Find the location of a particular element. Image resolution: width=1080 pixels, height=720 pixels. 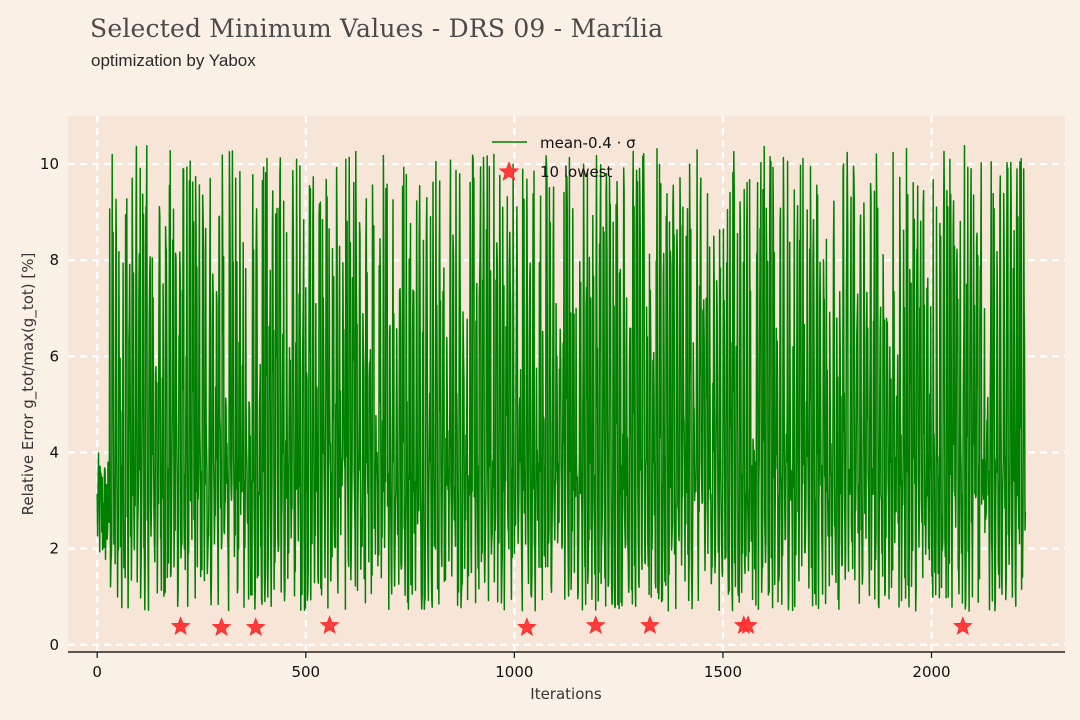

y-ticks: 0 2 4 6 8 10 is located at coordinates (49, 404).